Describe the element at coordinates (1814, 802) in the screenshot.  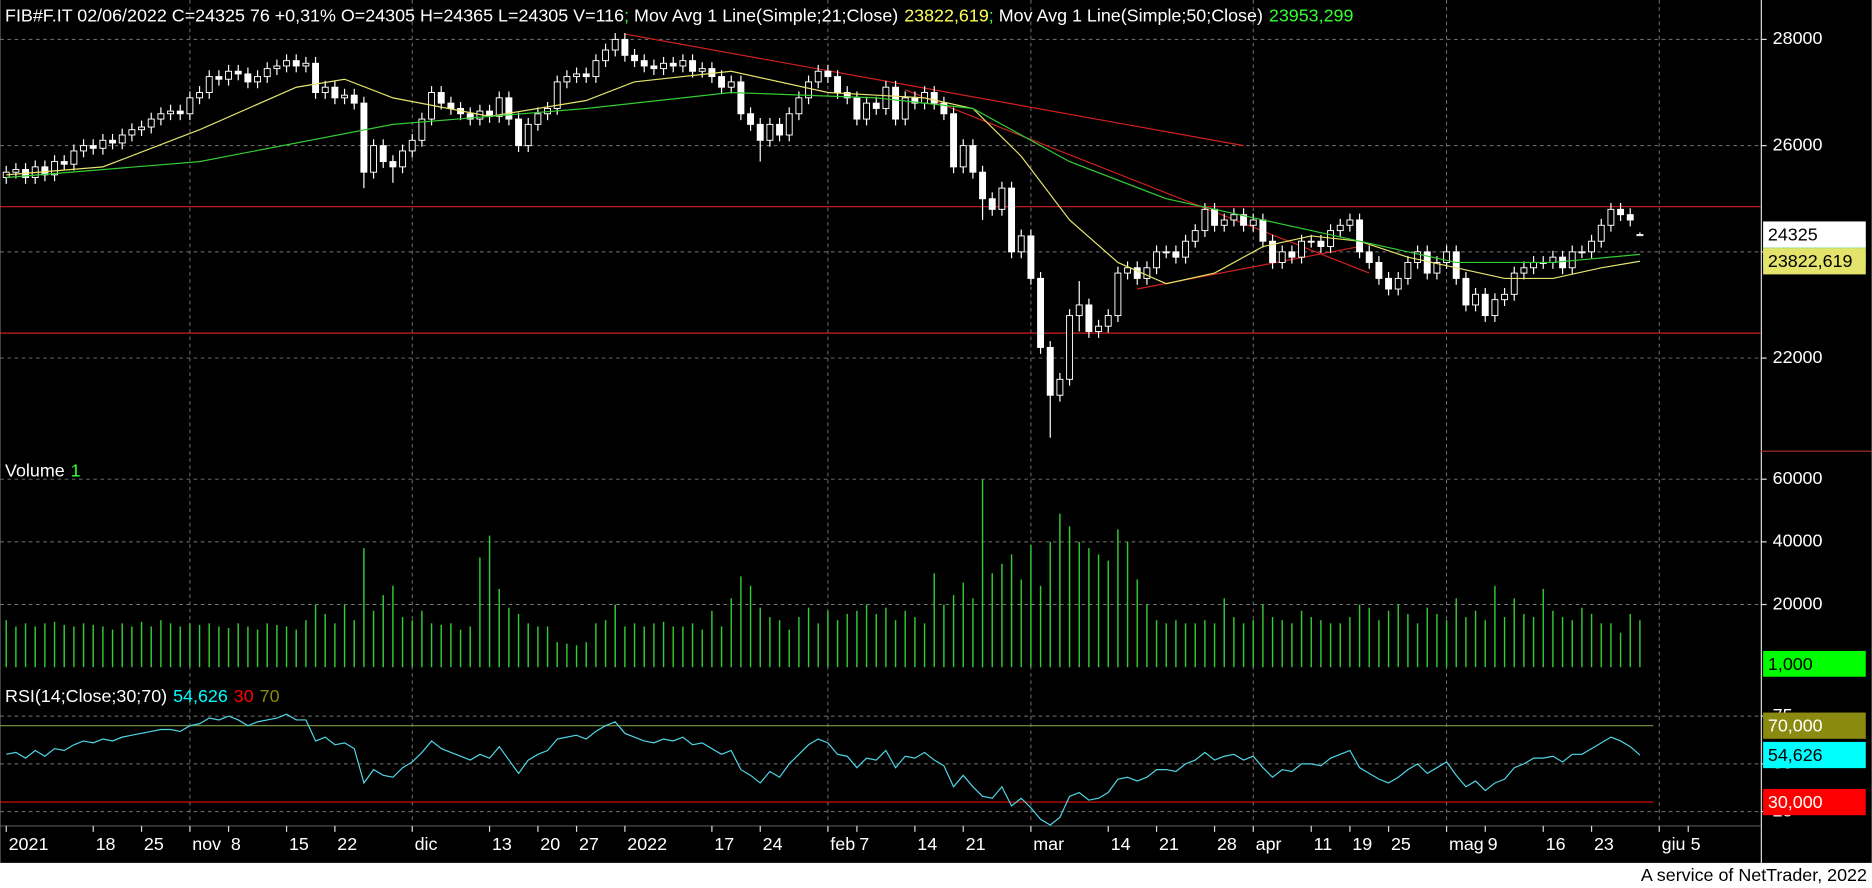
I see `value-box-bg` at that location.